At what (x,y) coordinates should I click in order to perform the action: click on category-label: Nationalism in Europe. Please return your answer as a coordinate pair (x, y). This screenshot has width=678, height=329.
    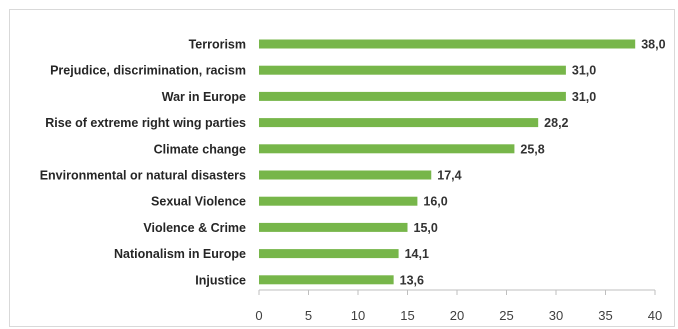
    Looking at the image, I should click on (180, 254).